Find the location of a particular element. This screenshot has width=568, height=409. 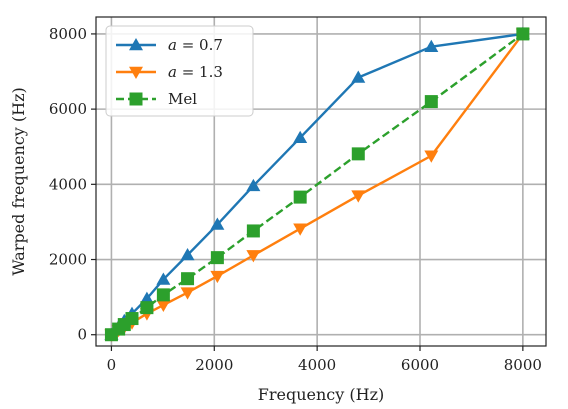

y-tick-label: 4000 is located at coordinates (68, 184).